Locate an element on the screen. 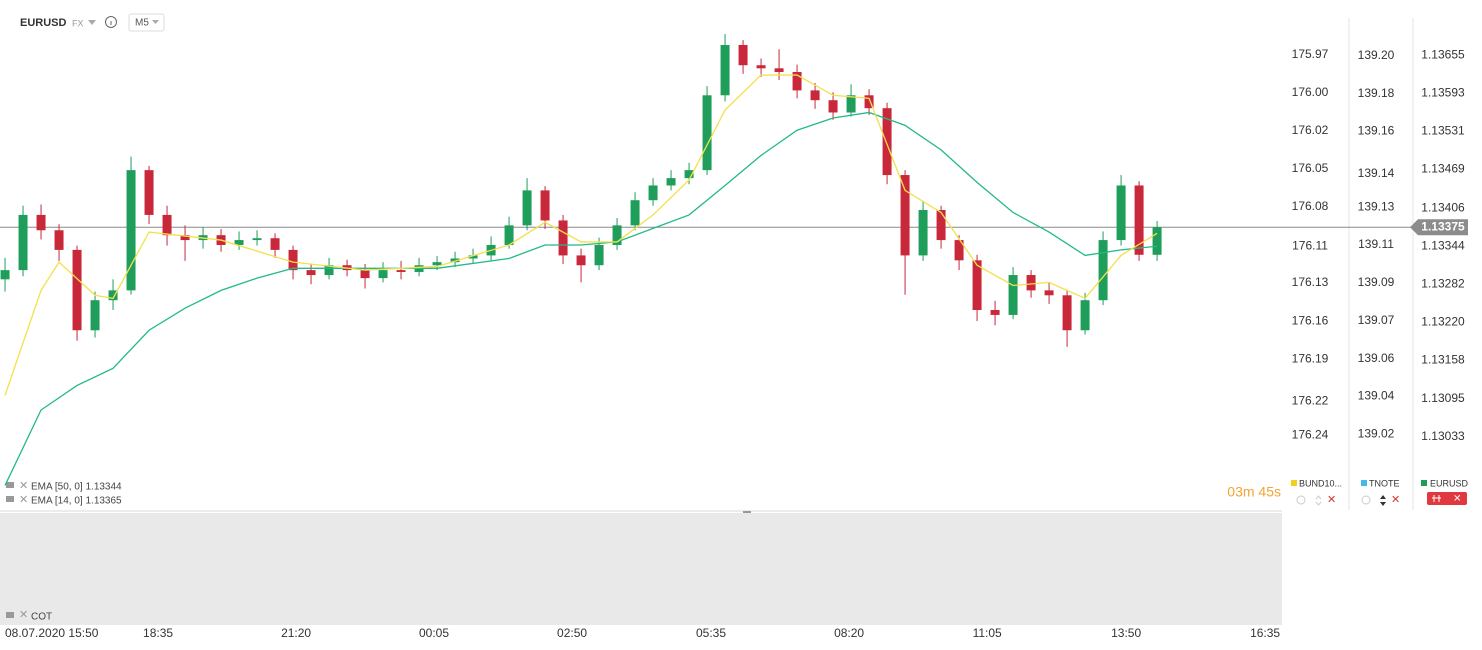 This screenshot has height=650, width=1482. y-tick-label: 139.16 is located at coordinates (1376, 131).